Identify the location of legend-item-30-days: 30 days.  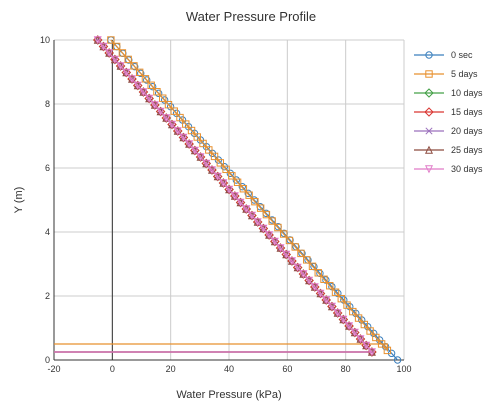
(448, 169).